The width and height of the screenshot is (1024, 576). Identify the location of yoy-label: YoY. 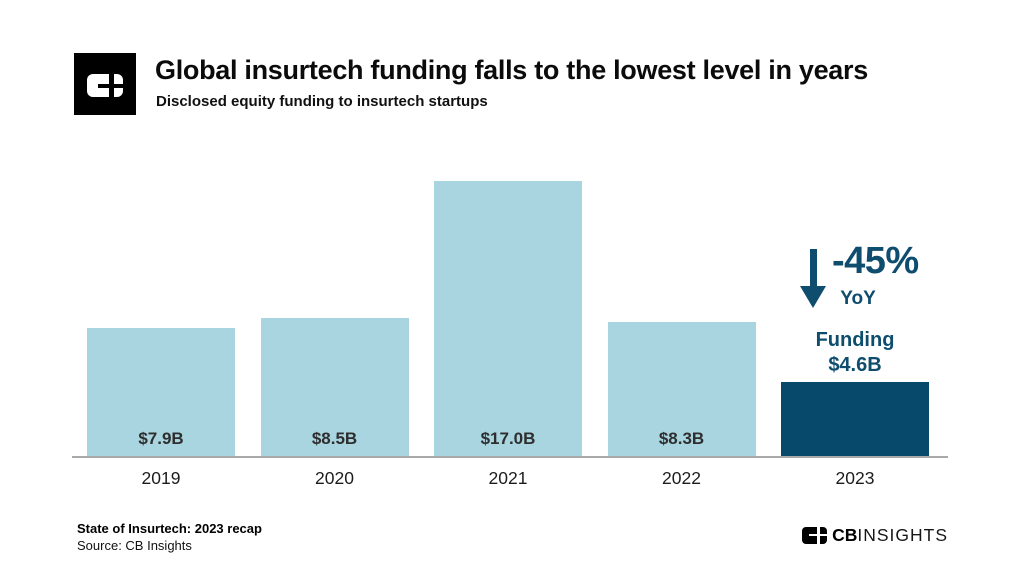
(858, 298).